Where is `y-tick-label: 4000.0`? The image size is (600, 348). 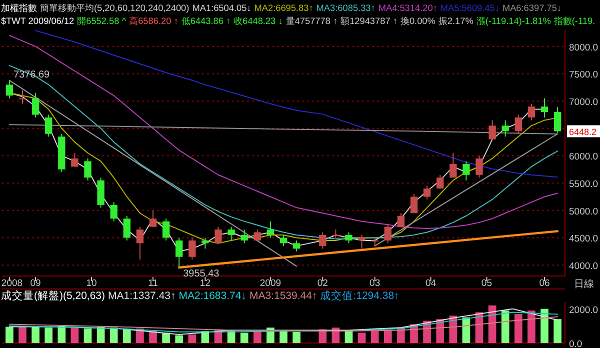
y-tick-label: 4000.0 is located at coordinates (583, 266).